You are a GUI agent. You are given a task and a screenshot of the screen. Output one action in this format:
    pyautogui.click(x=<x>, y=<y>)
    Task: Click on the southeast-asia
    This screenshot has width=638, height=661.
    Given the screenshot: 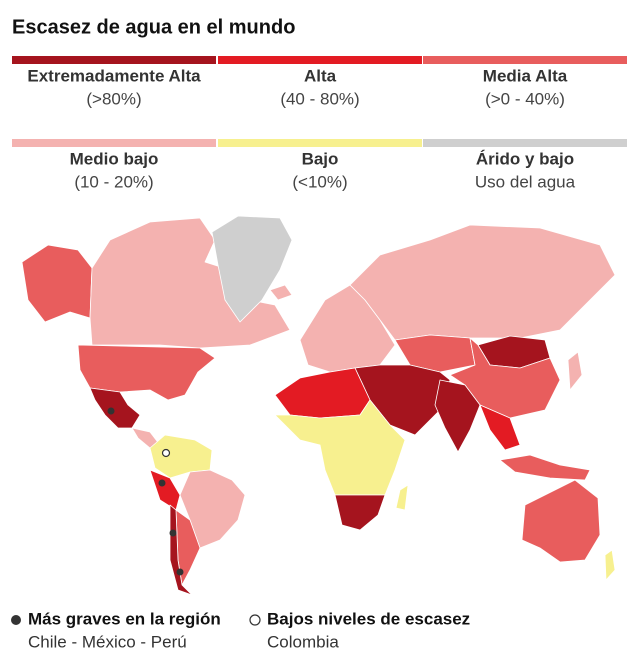 What is the action you would take?
    pyautogui.click(x=500, y=427)
    